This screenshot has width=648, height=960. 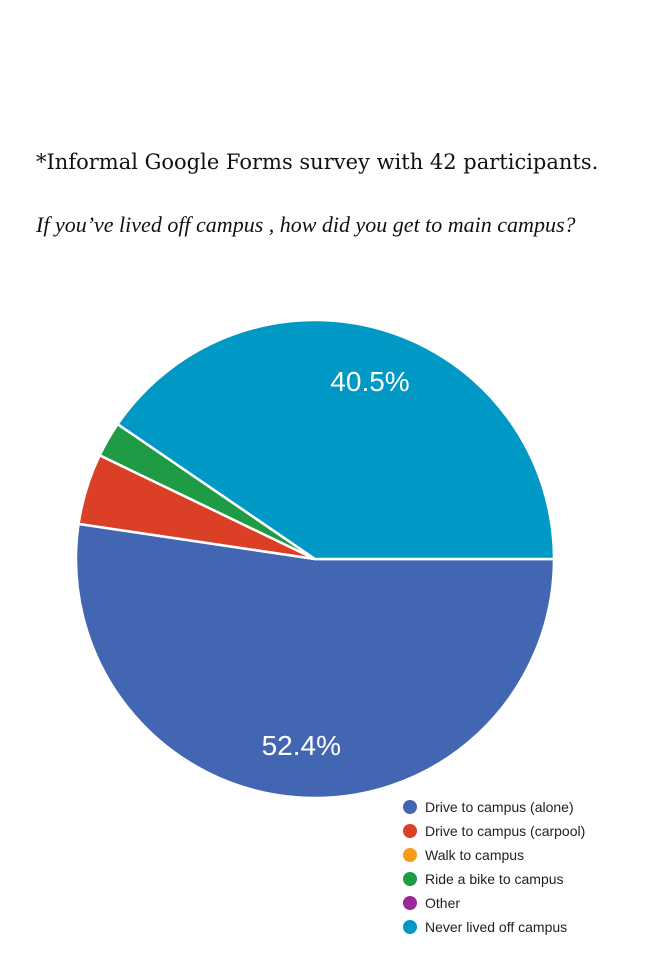 What do you see at coordinates (369, 381) in the screenshot?
I see `slice-data-label-never-lived-off-campus: 40.5%` at bounding box center [369, 381].